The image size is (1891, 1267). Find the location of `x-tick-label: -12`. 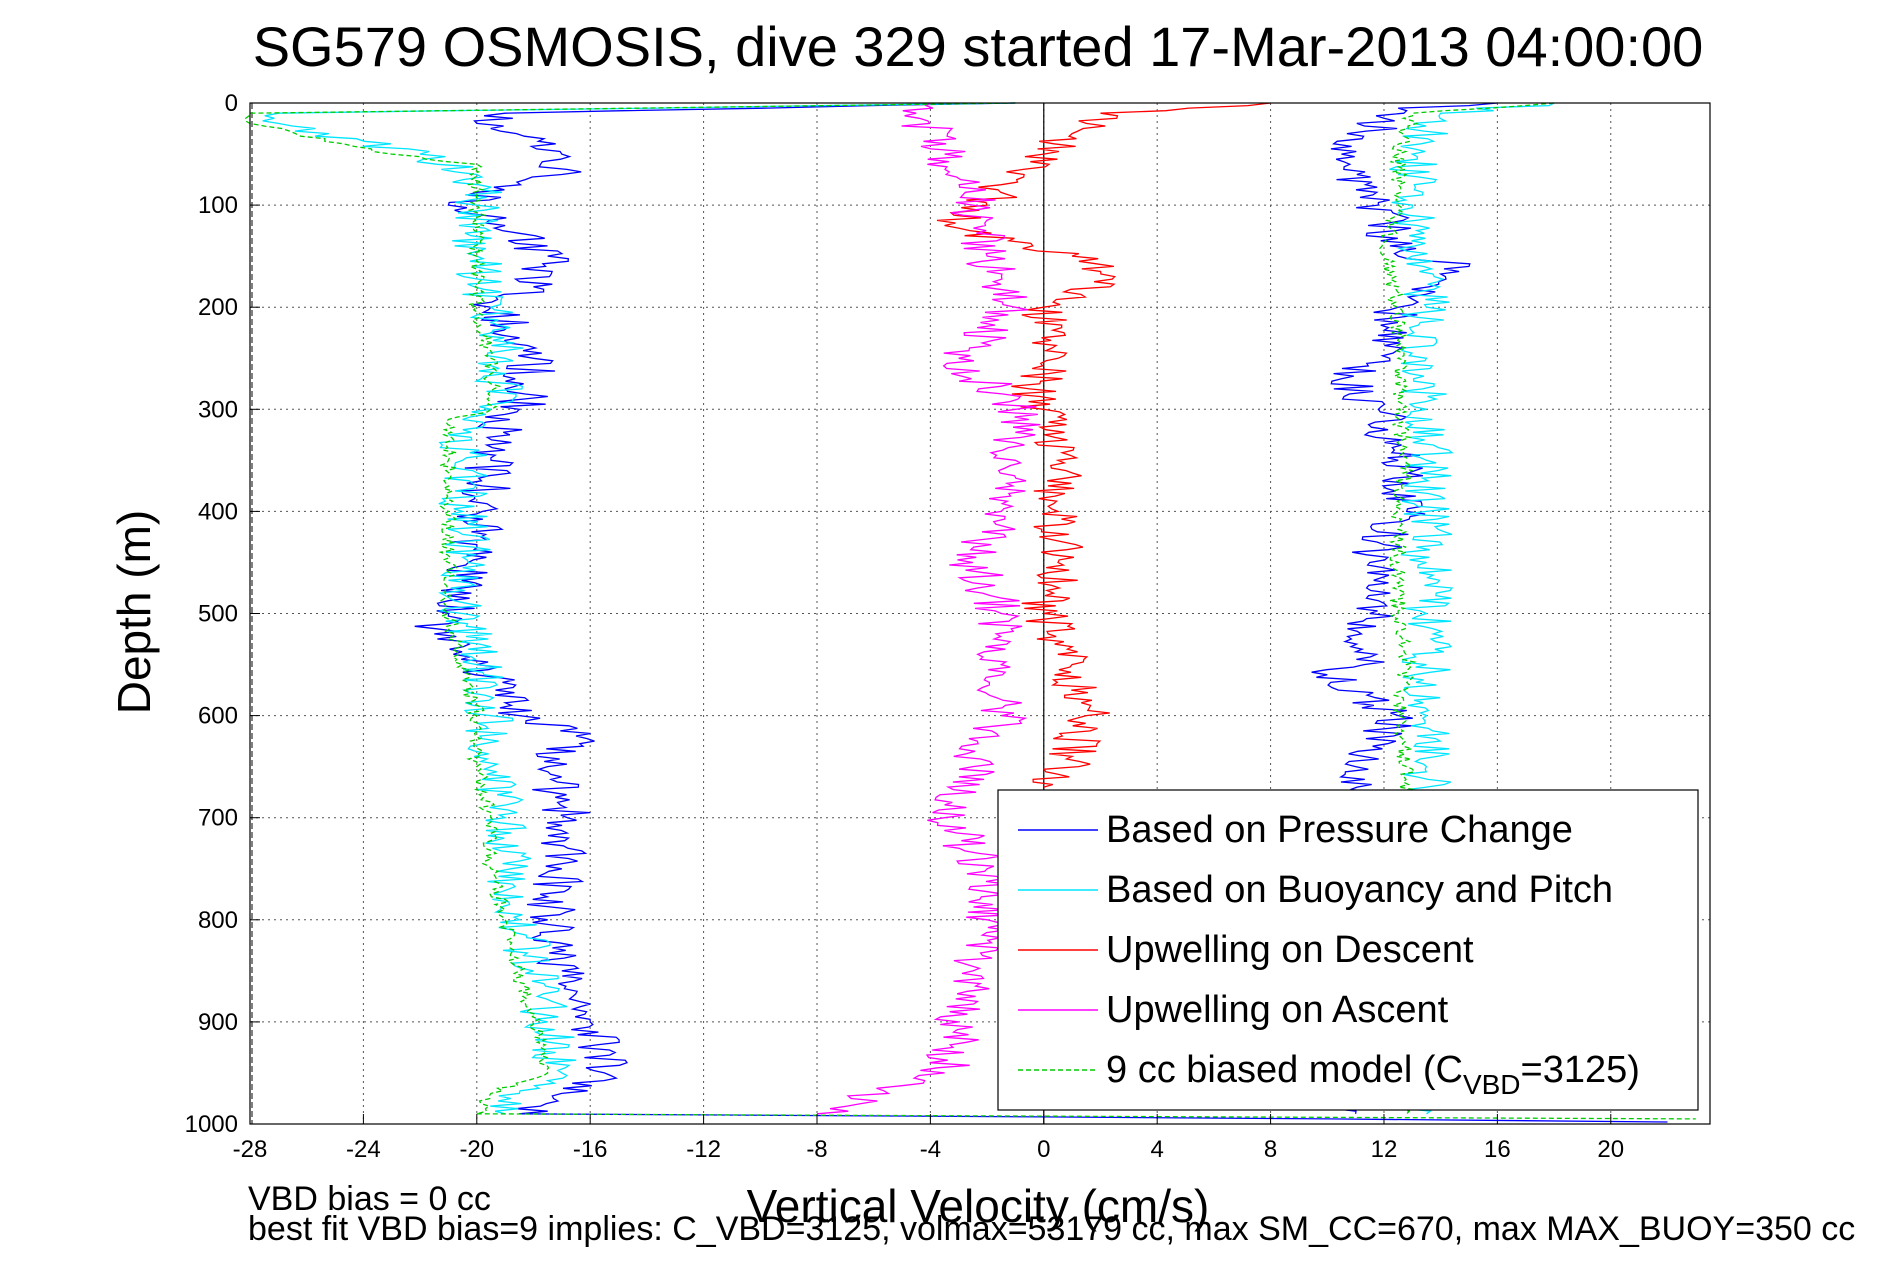

x-tick-label: -12 is located at coordinates (703, 1149).